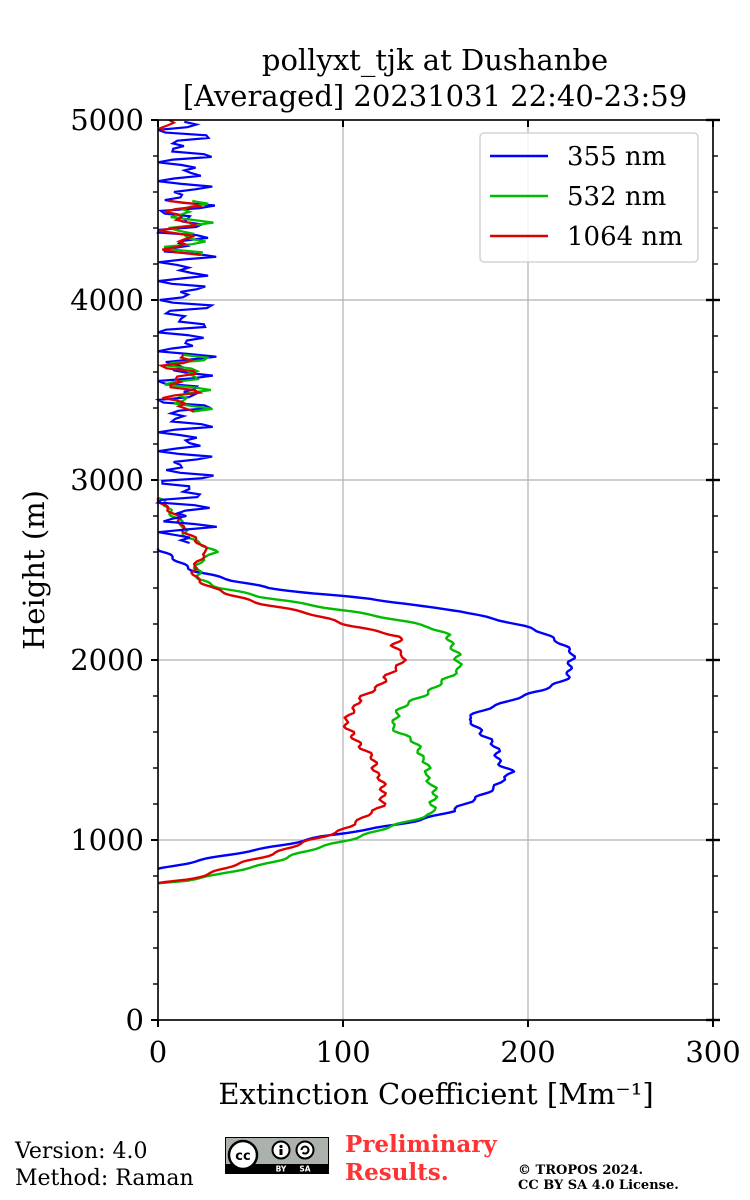 This screenshot has height=1200, width=750. I want to click on x-tick-label: 100, so click(342, 1052).